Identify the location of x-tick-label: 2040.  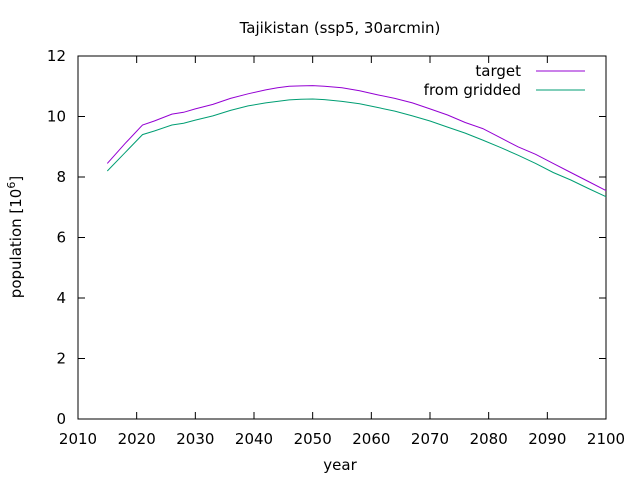
(254, 439).